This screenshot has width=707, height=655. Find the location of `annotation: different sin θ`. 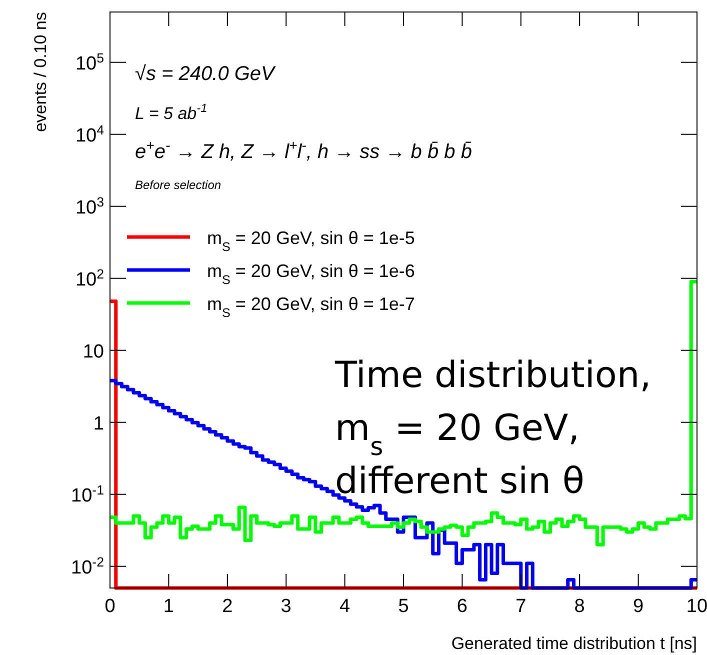

annotation: different sin θ is located at coordinates (459, 481).